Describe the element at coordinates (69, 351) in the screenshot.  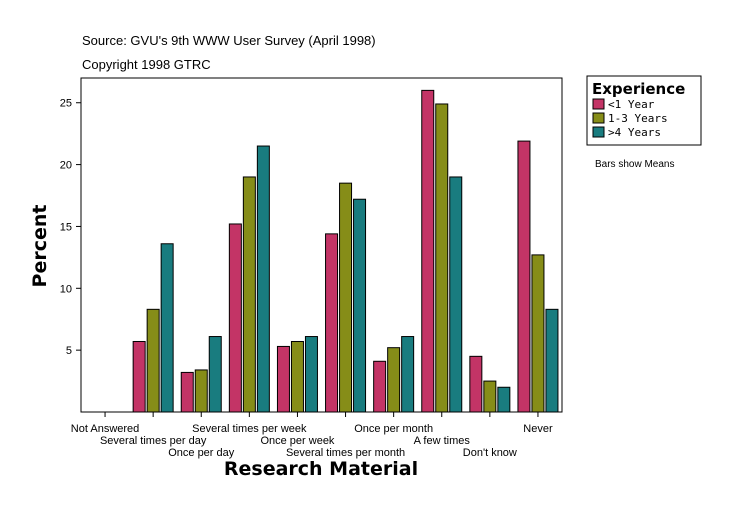
I see `y-tick-label: 5` at that location.